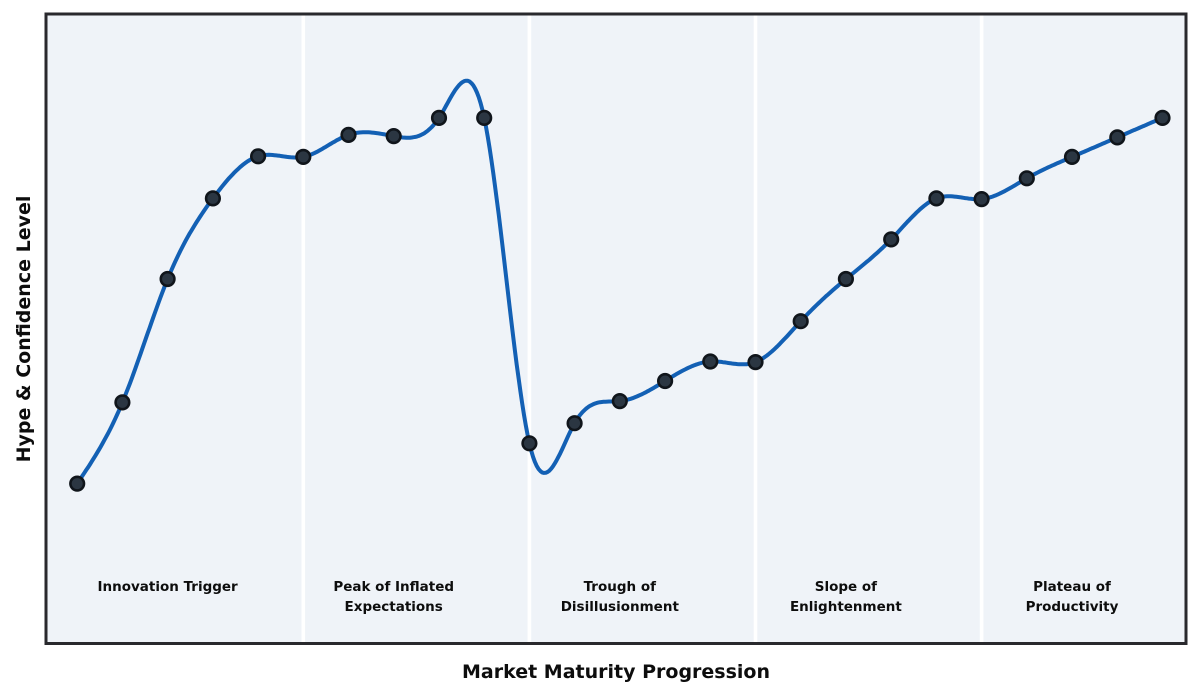  Describe the element at coordinates (619, 606) in the screenshot. I see `phase-label-line: Disillusionment` at that location.